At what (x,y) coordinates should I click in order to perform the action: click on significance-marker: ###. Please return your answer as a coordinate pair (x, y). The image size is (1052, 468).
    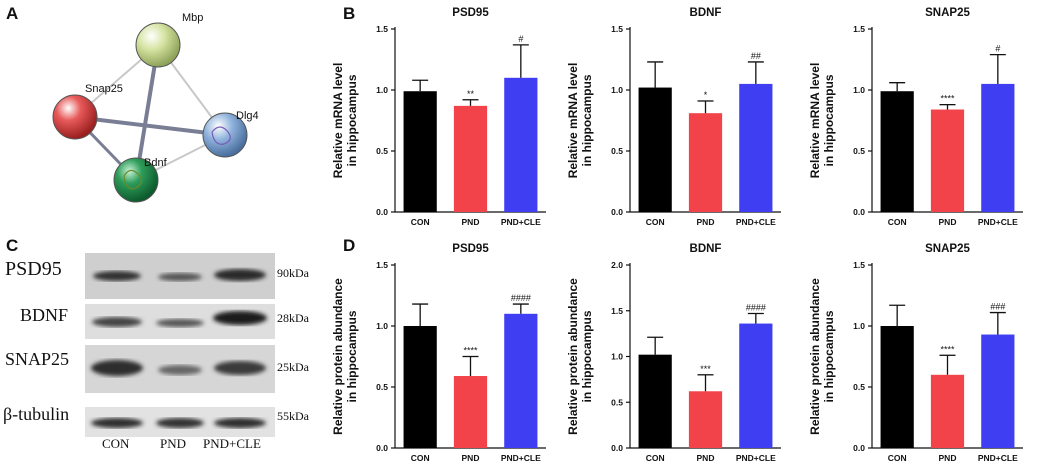
    Looking at the image, I should click on (997, 307).